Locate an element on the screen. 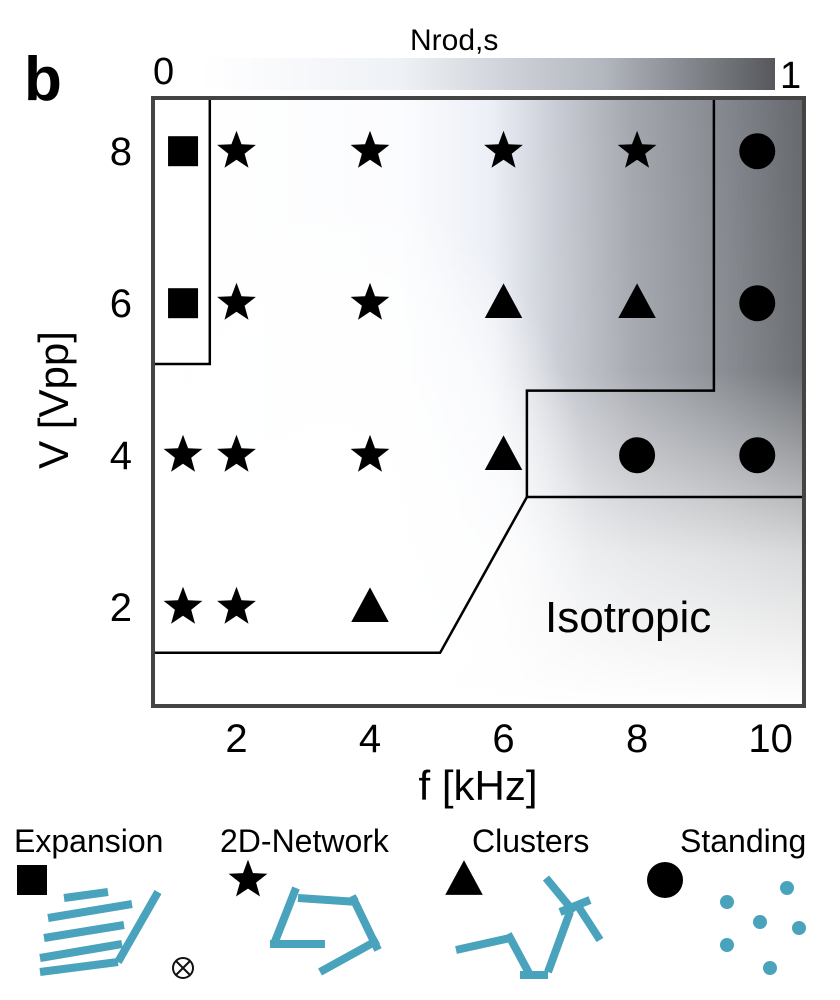 The image size is (840, 1000). x-tick-label: 8 is located at coordinates (637, 739).